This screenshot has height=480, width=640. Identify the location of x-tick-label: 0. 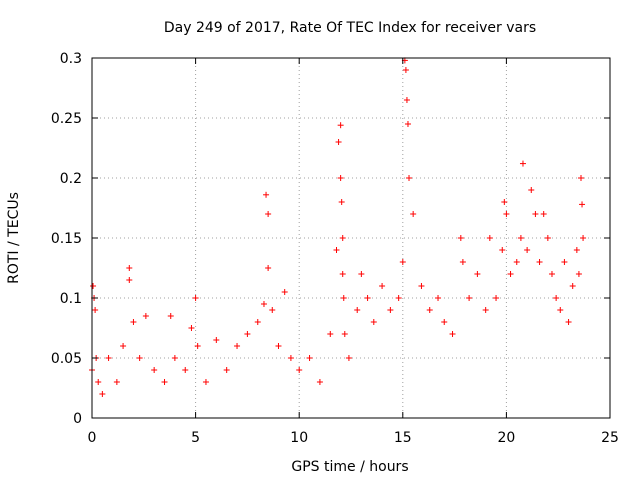
(92, 438).